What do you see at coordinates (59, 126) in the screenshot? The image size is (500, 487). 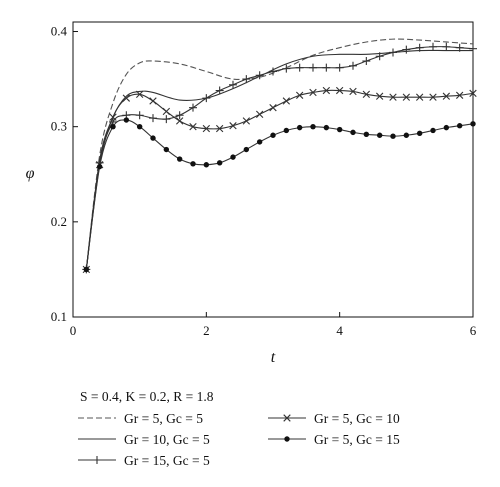 I see `y-tick-label: 0.3` at bounding box center [59, 126].